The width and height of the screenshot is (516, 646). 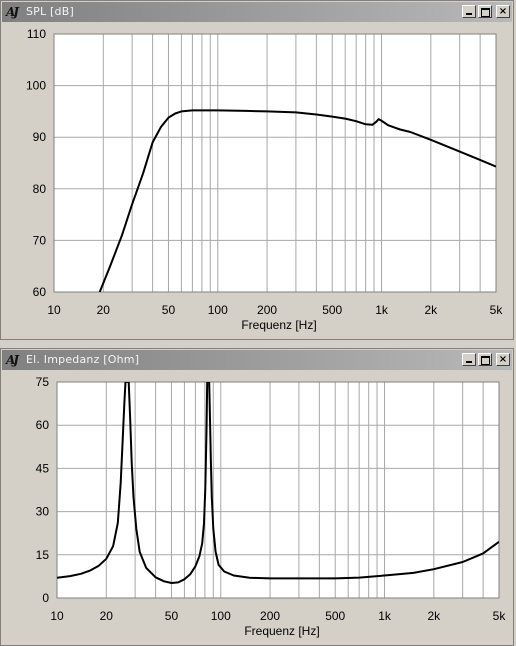 What do you see at coordinates (50, 11) in the screenshot?
I see `spl-window-title: SPL [dB]` at bounding box center [50, 11].